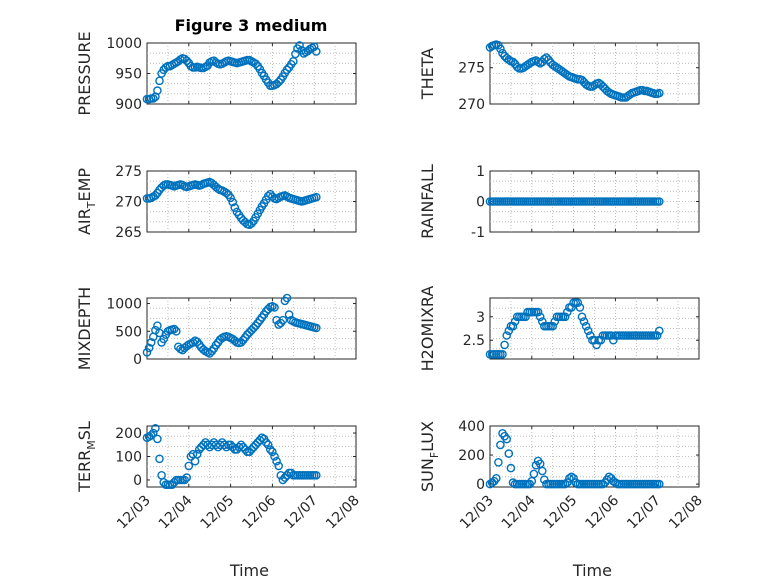 The image size is (778, 583). I want to click on x-tick-label: 12/05, so click(561, 513).